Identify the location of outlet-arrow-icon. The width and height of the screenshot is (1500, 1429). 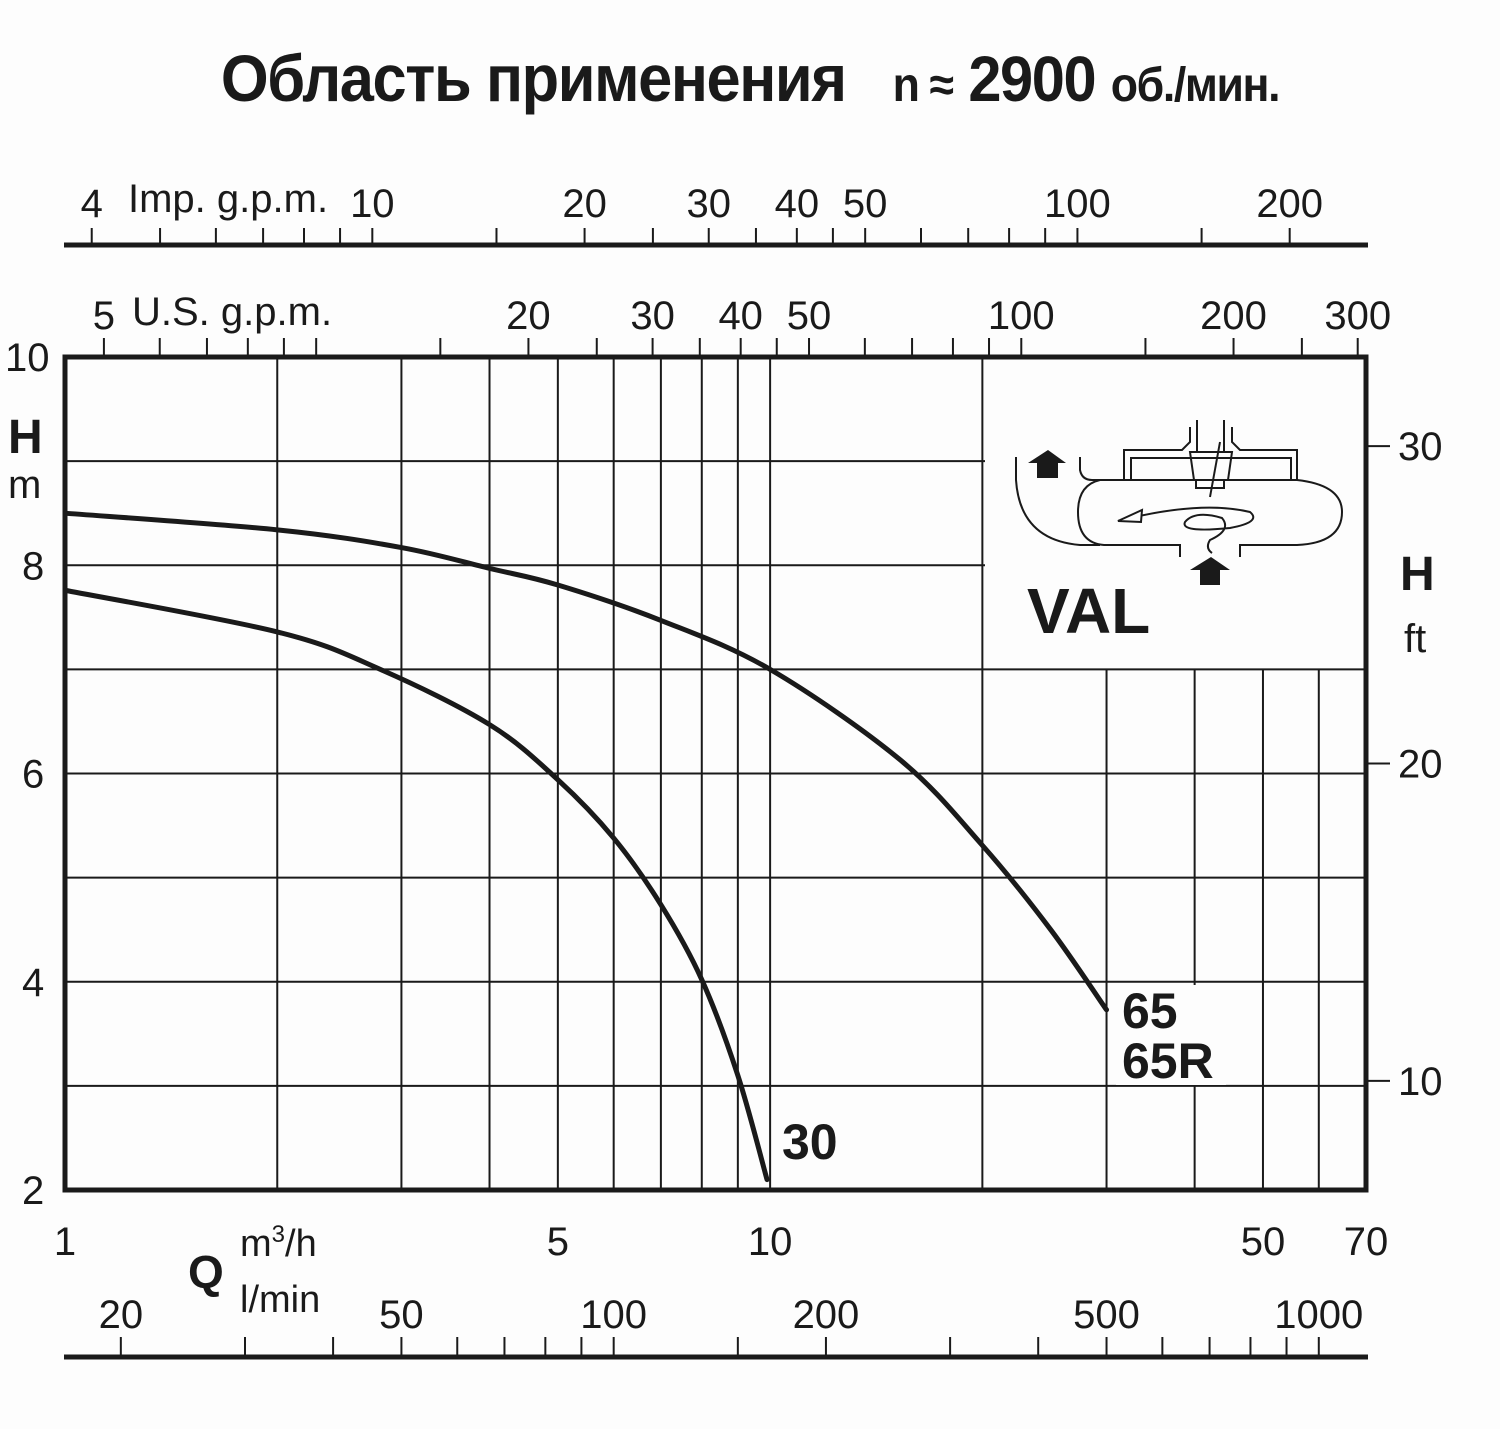
(1047, 464).